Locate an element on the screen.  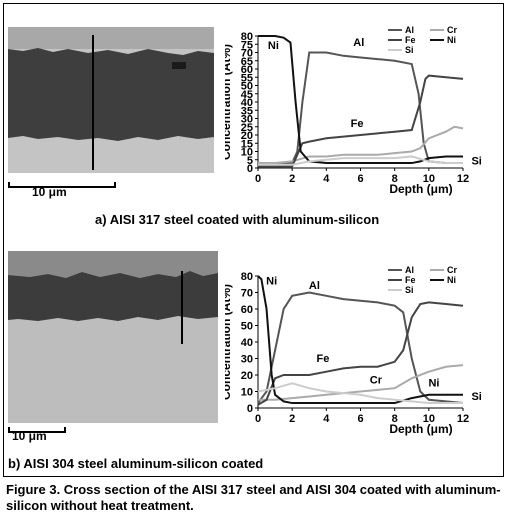
y-tick-label: 15 is located at coordinates (247, 144).